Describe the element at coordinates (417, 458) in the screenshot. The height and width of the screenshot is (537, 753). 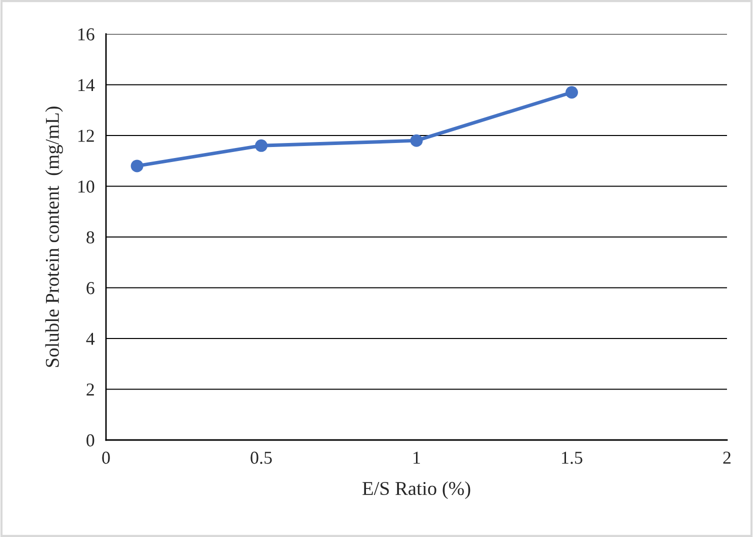
I see `x-tick-label: 1` at that location.